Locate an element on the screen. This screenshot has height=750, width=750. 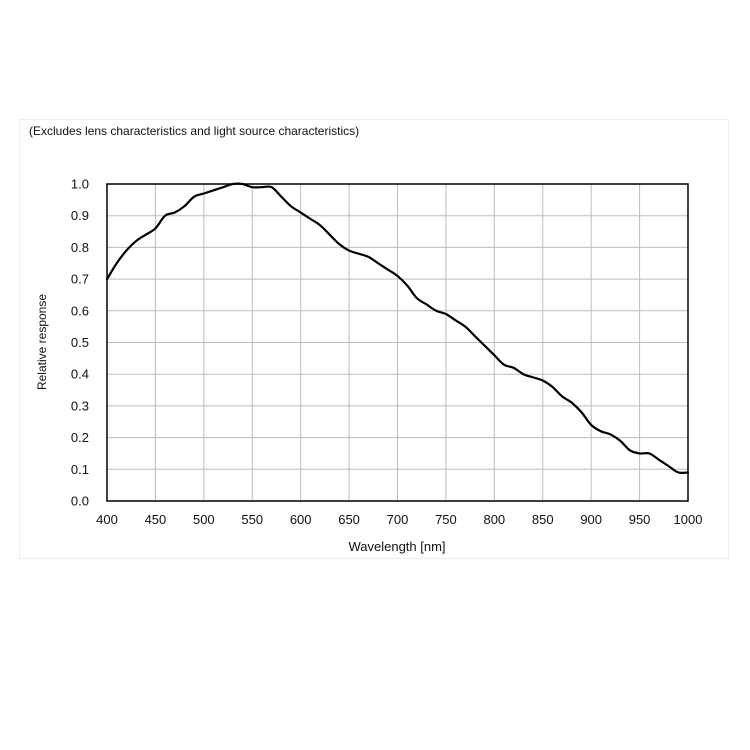
x-tick-label: 700 is located at coordinates (398, 519).